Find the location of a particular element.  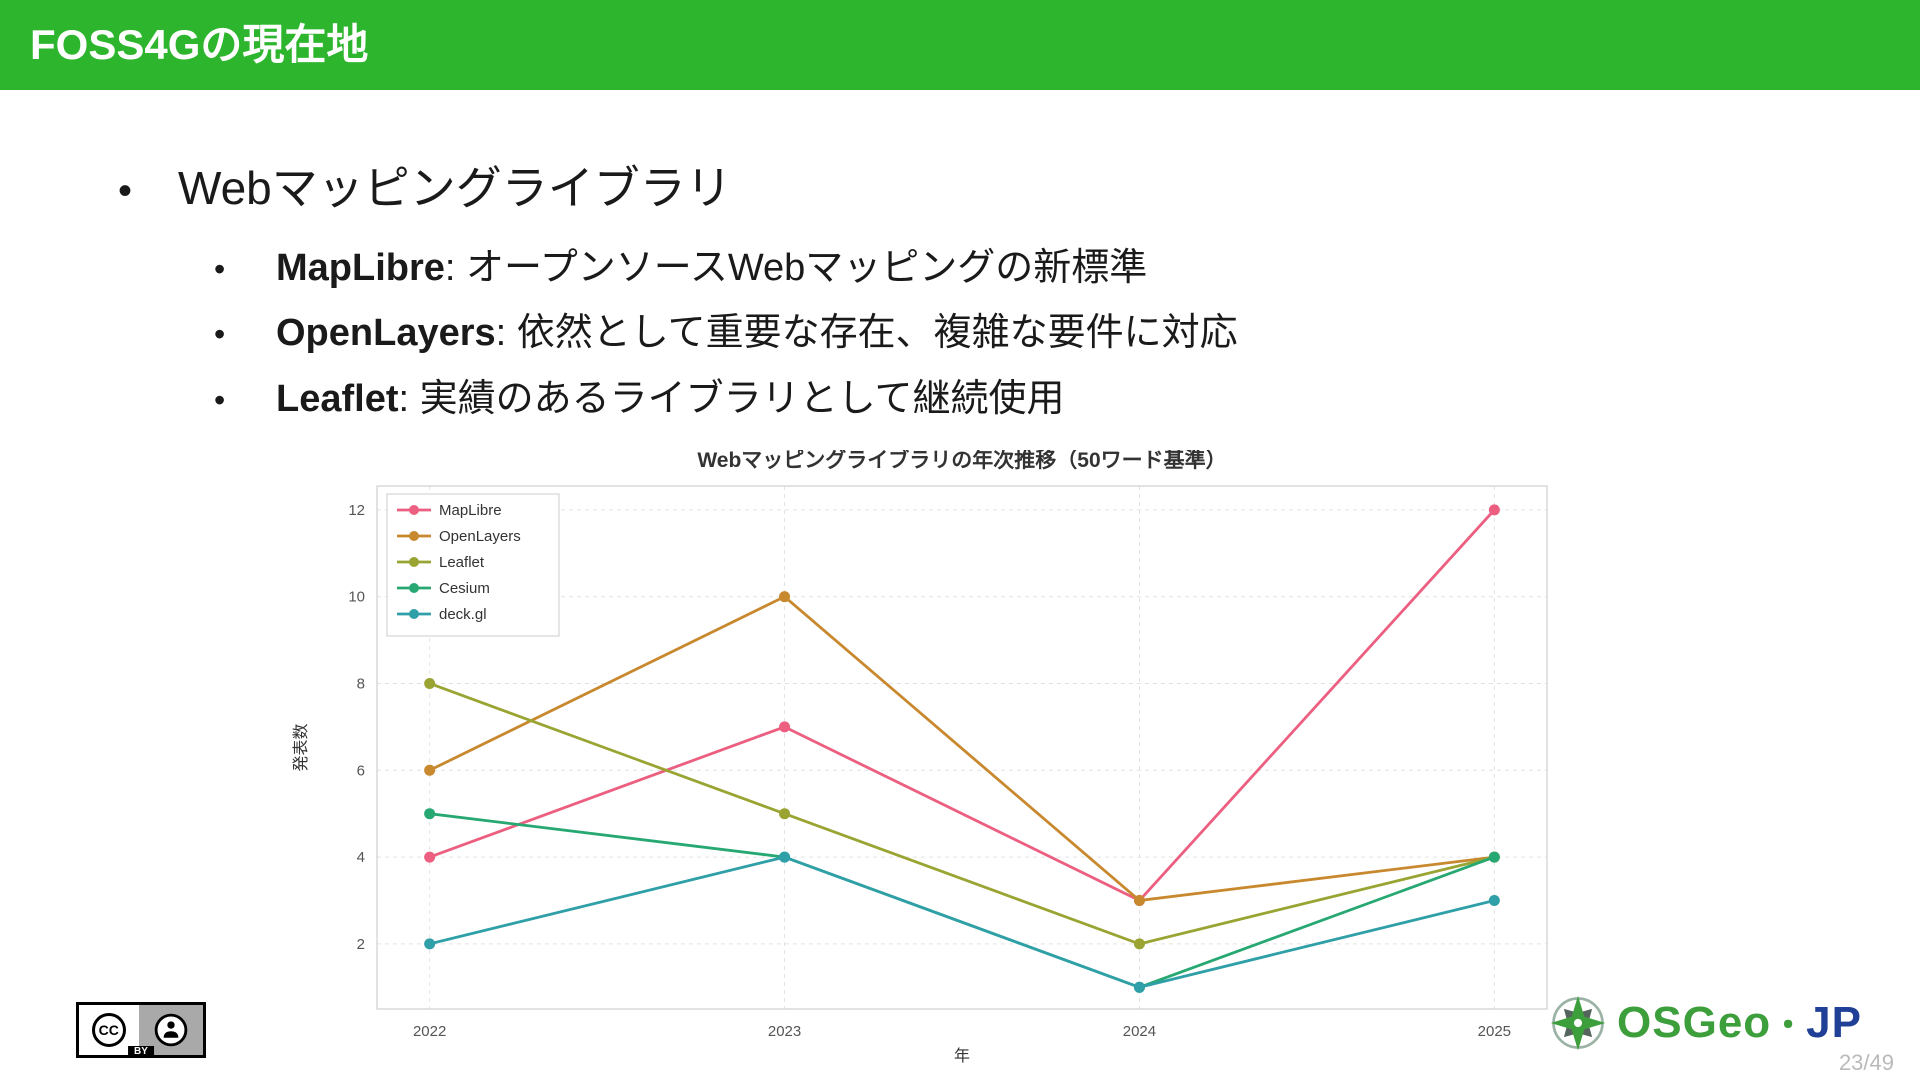

svg-text: 2023 is located at coordinates (784, 1031).